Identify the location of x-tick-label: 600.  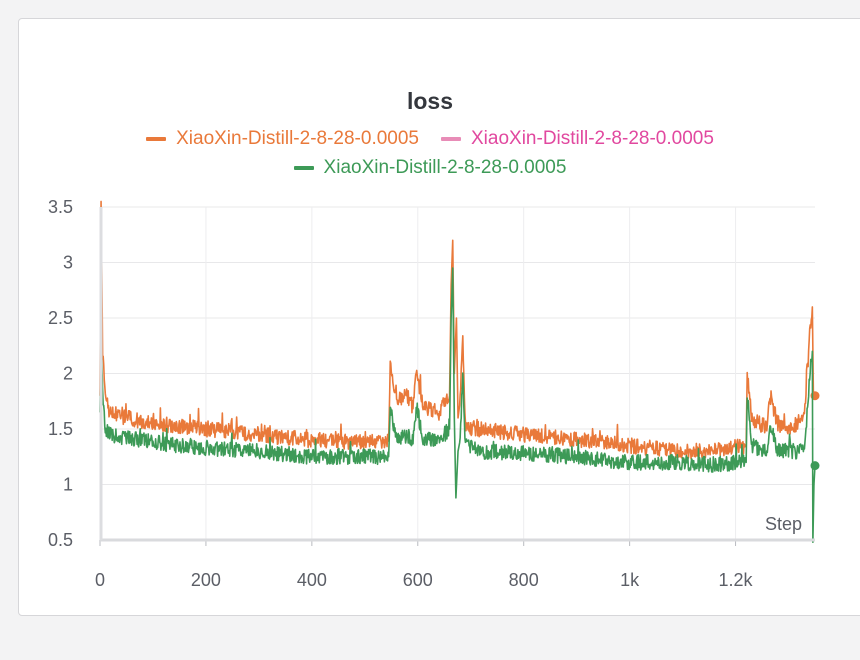
(418, 580).